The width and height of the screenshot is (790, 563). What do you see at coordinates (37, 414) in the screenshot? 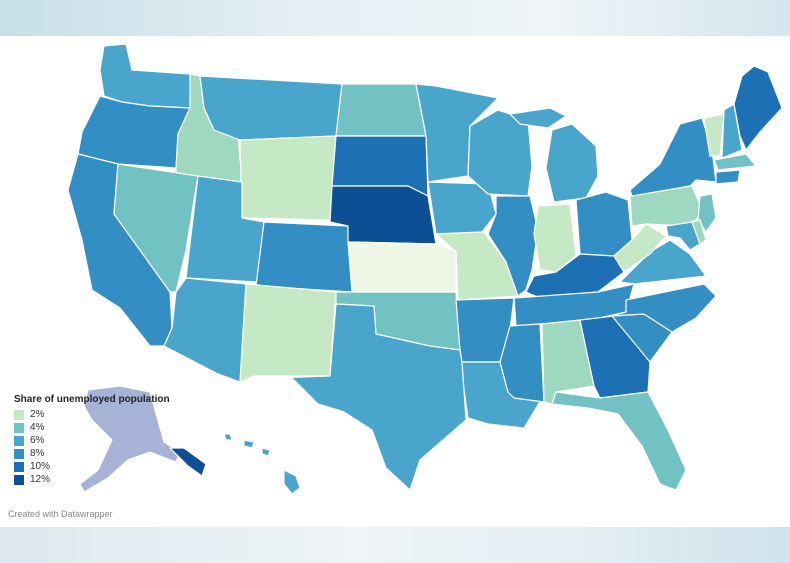
I see `legend-label-2pct: 2%` at bounding box center [37, 414].